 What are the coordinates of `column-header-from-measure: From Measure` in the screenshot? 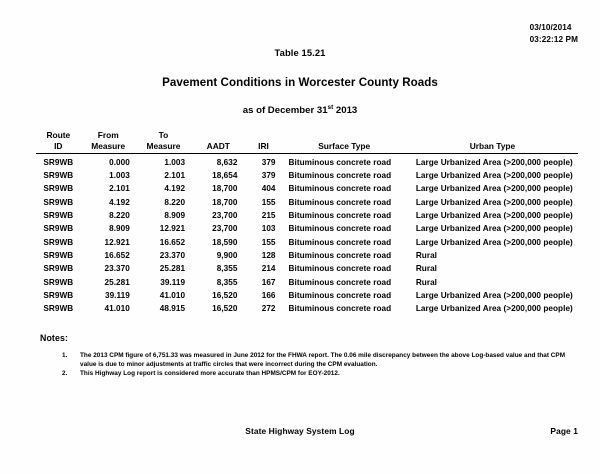 It's located at (108, 142).